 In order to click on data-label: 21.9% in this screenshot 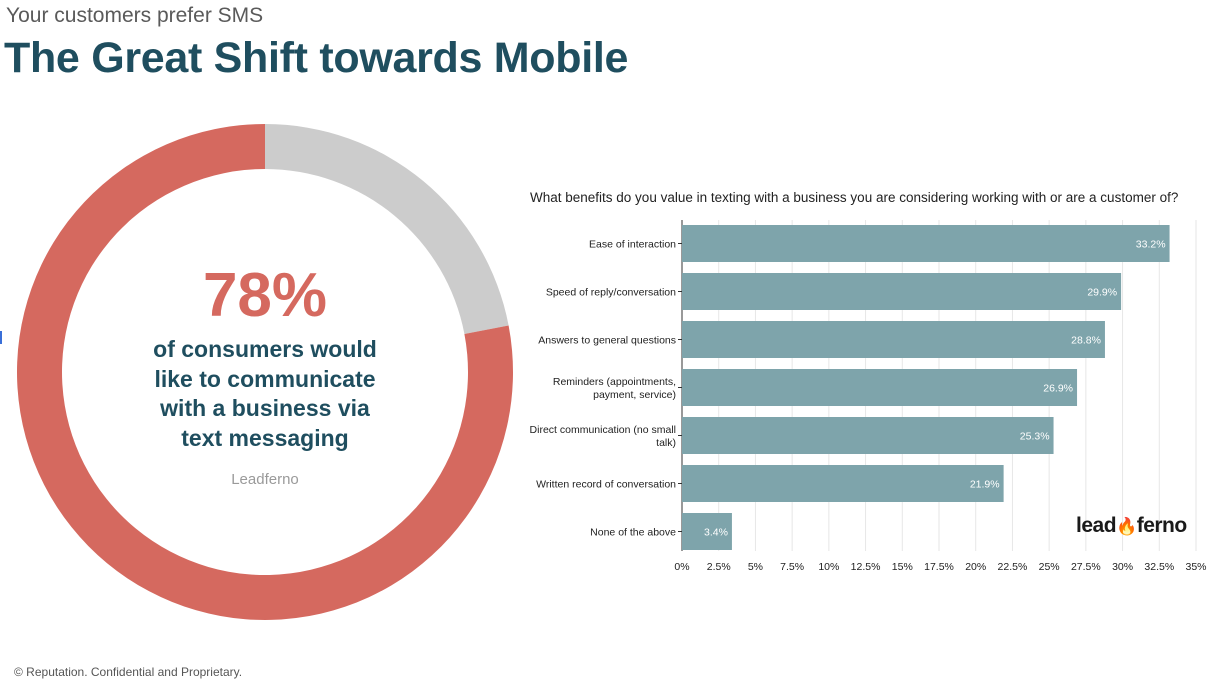, I will do `click(985, 485)`.